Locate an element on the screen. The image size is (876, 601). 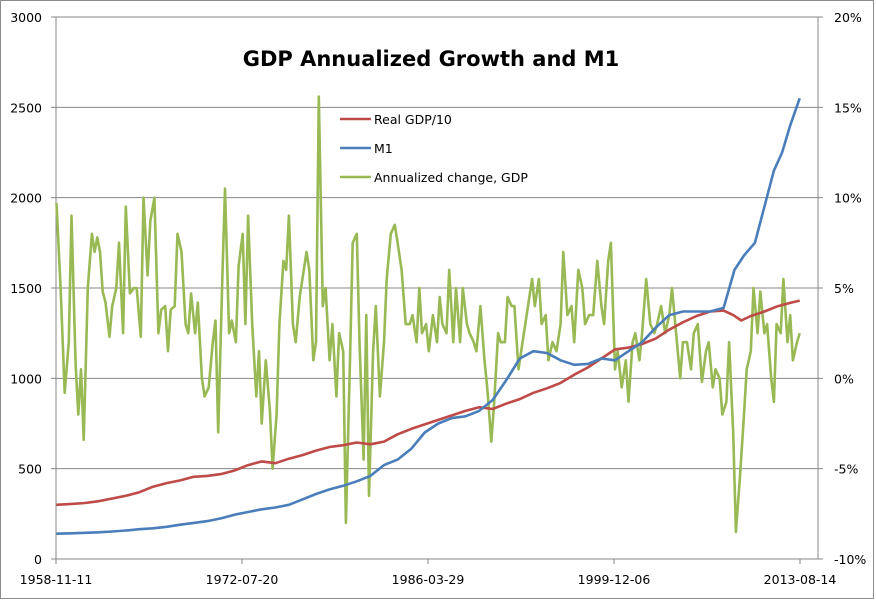
y-right-tick-label: 10% is located at coordinates (848, 198).